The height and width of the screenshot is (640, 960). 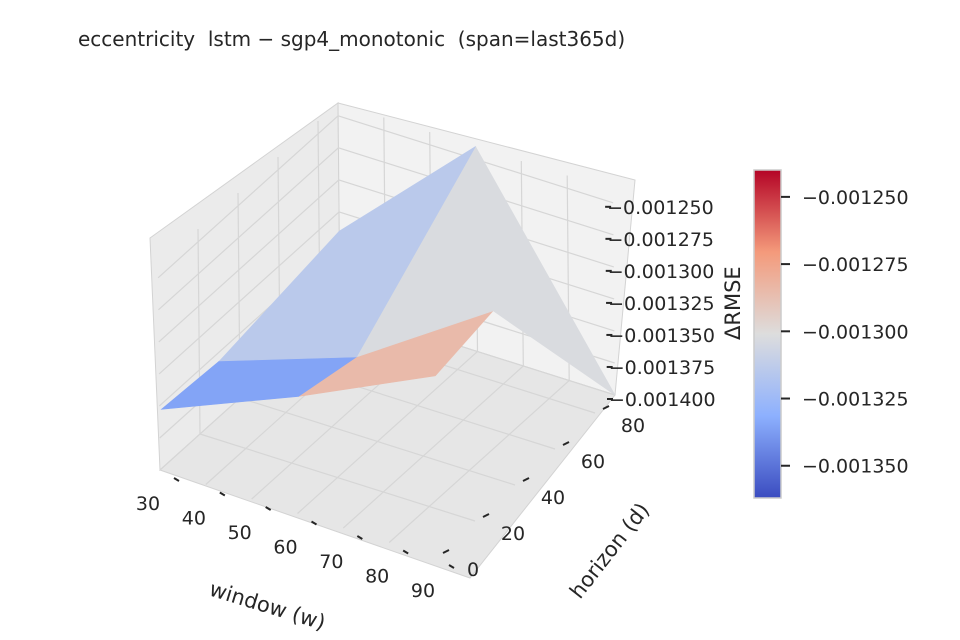 I want to click on x-tick-label: 60, so click(x=285, y=548).